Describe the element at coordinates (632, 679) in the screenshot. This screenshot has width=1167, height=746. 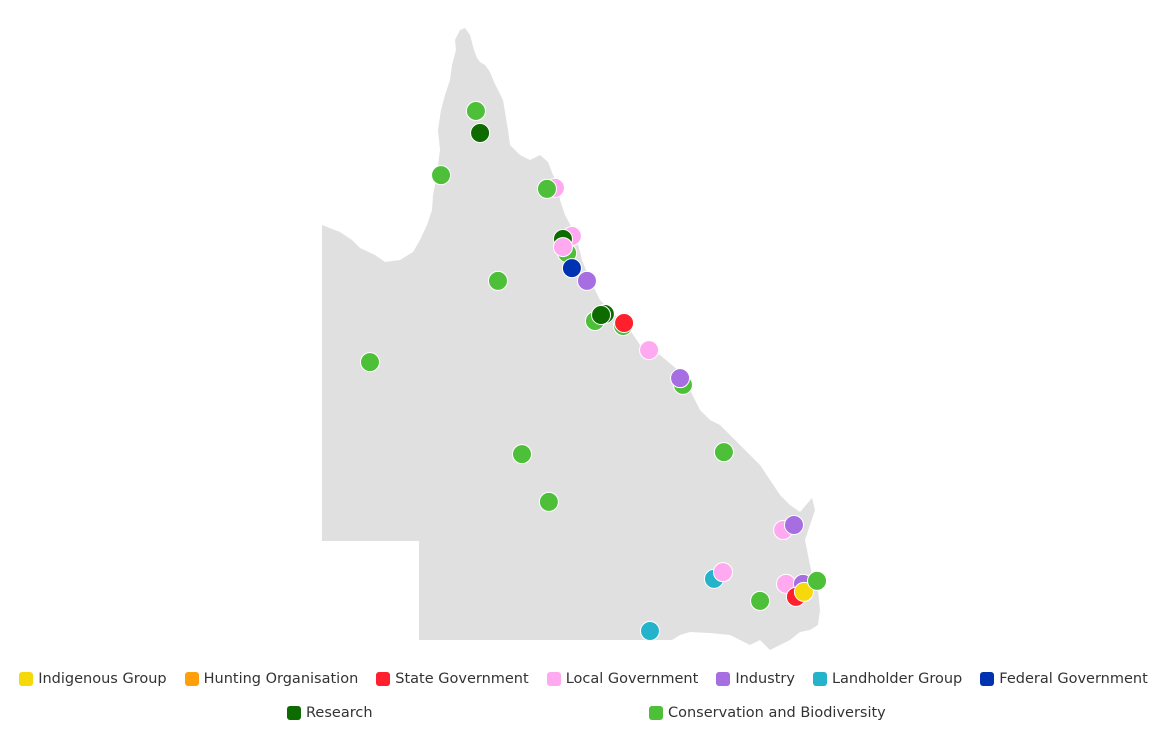
I see `legend-label: Local Government` at that location.